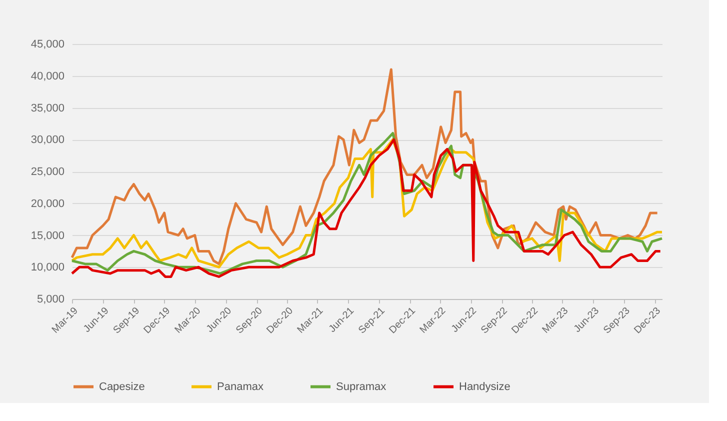  I want to click on y-tick-label: 15,000, so click(47, 236).